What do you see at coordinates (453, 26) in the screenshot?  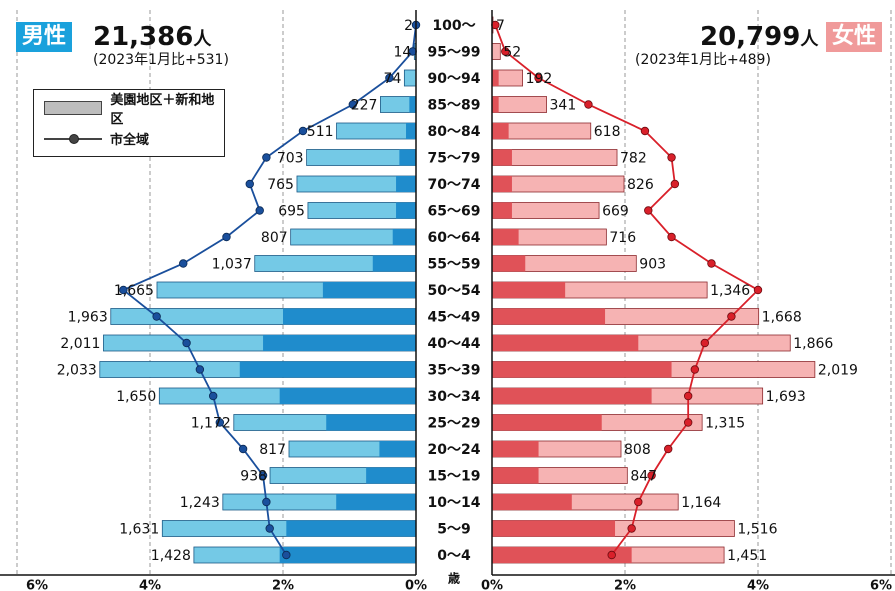 I see `age-label: 100〜` at bounding box center [453, 26].